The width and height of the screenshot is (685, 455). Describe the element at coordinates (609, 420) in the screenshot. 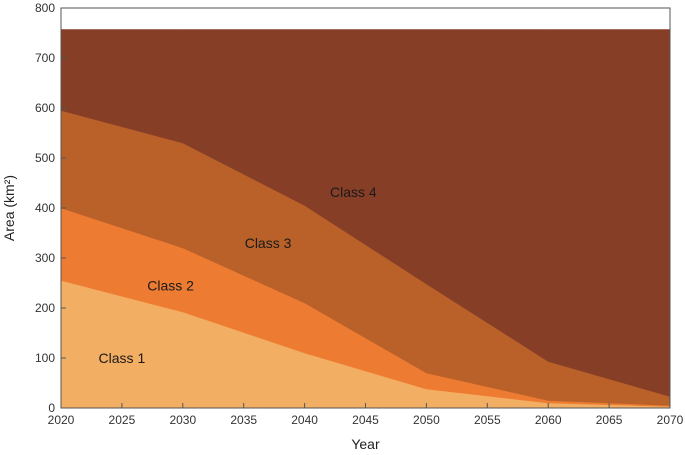

I see `x-tick-label: 2065` at that location.